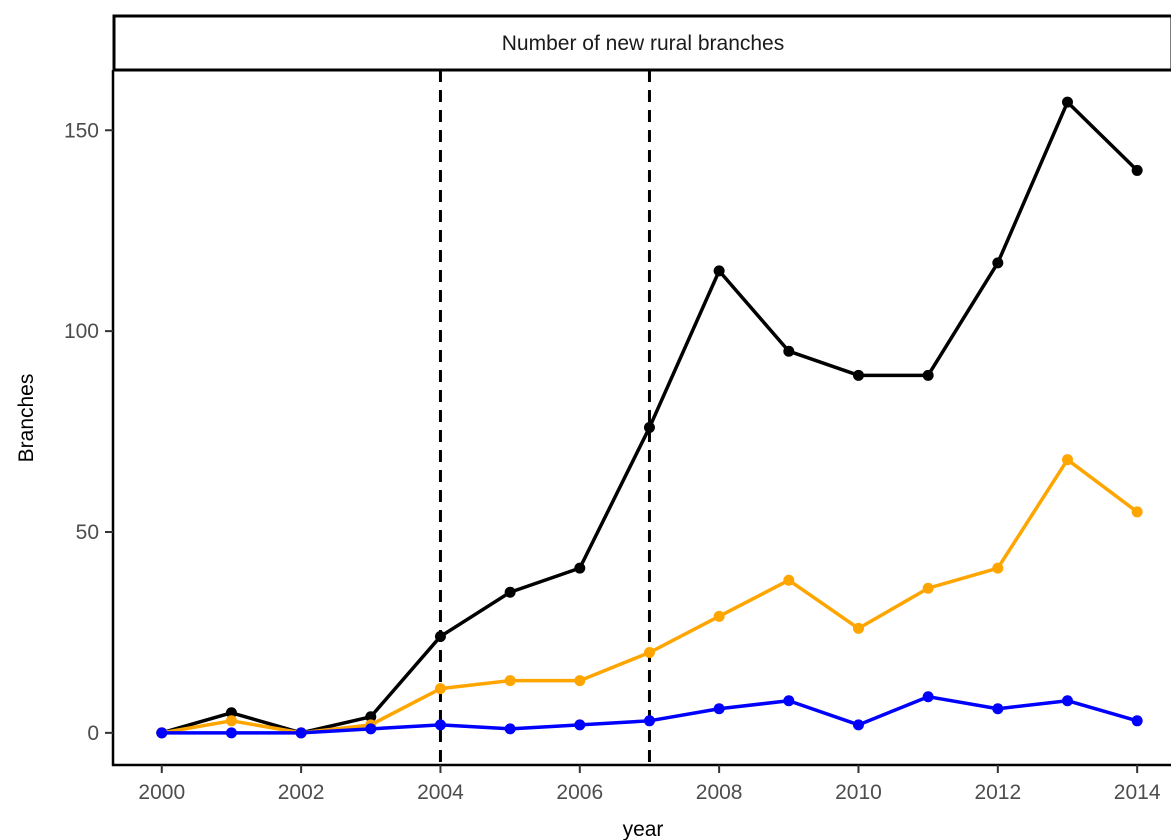 This screenshot has height=840, width=1171. Describe the element at coordinates (26, 418) in the screenshot. I see `y-axis-title: Branches` at that location.